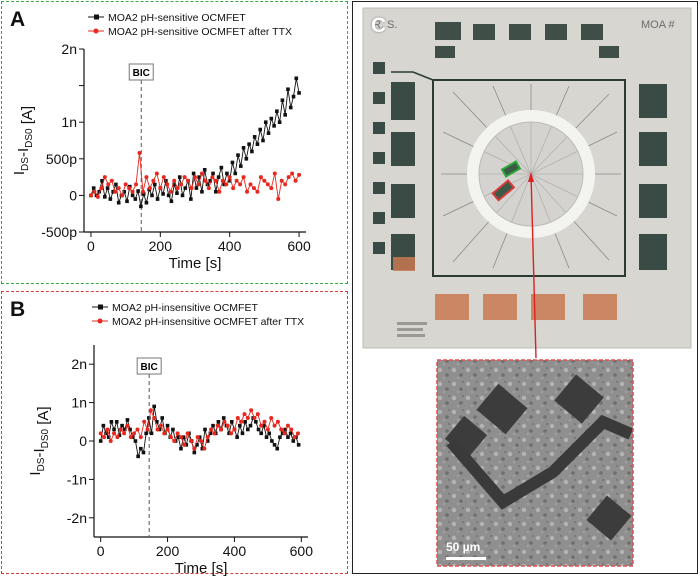 This screenshot has height=580, width=700. I want to click on chart-b-y-tick-label: -1n, so click(77, 479).